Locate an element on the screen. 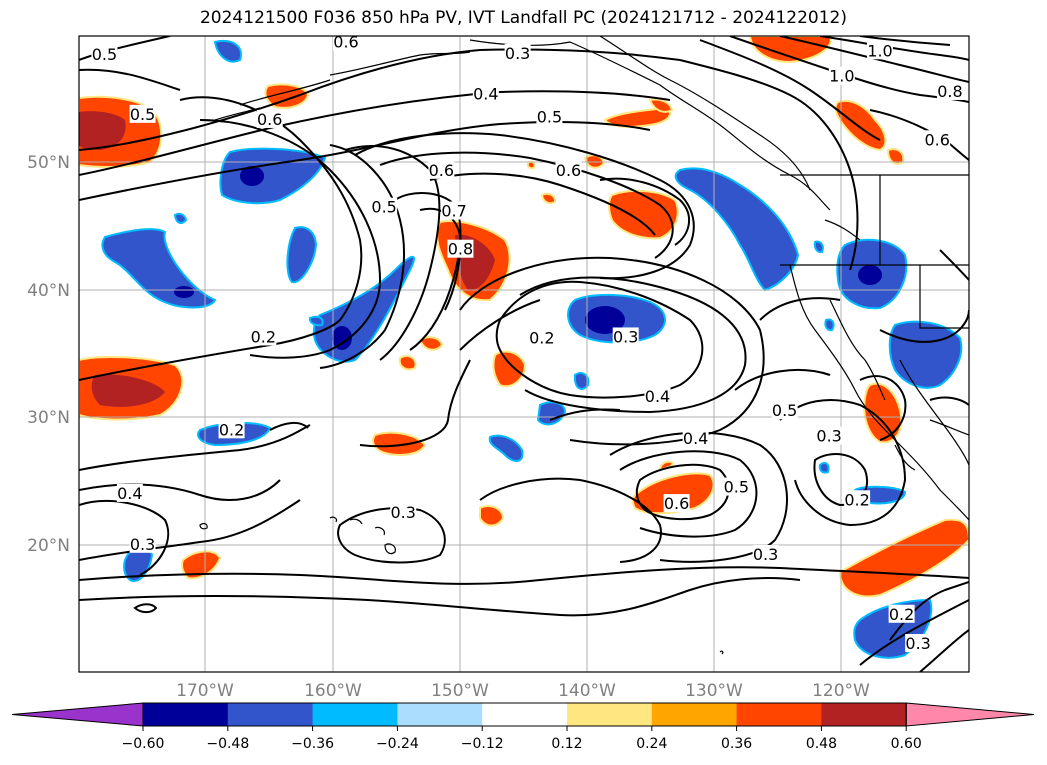 This screenshot has height=765, width=1047. lat-tick-label: 50°N is located at coordinates (48, 163).